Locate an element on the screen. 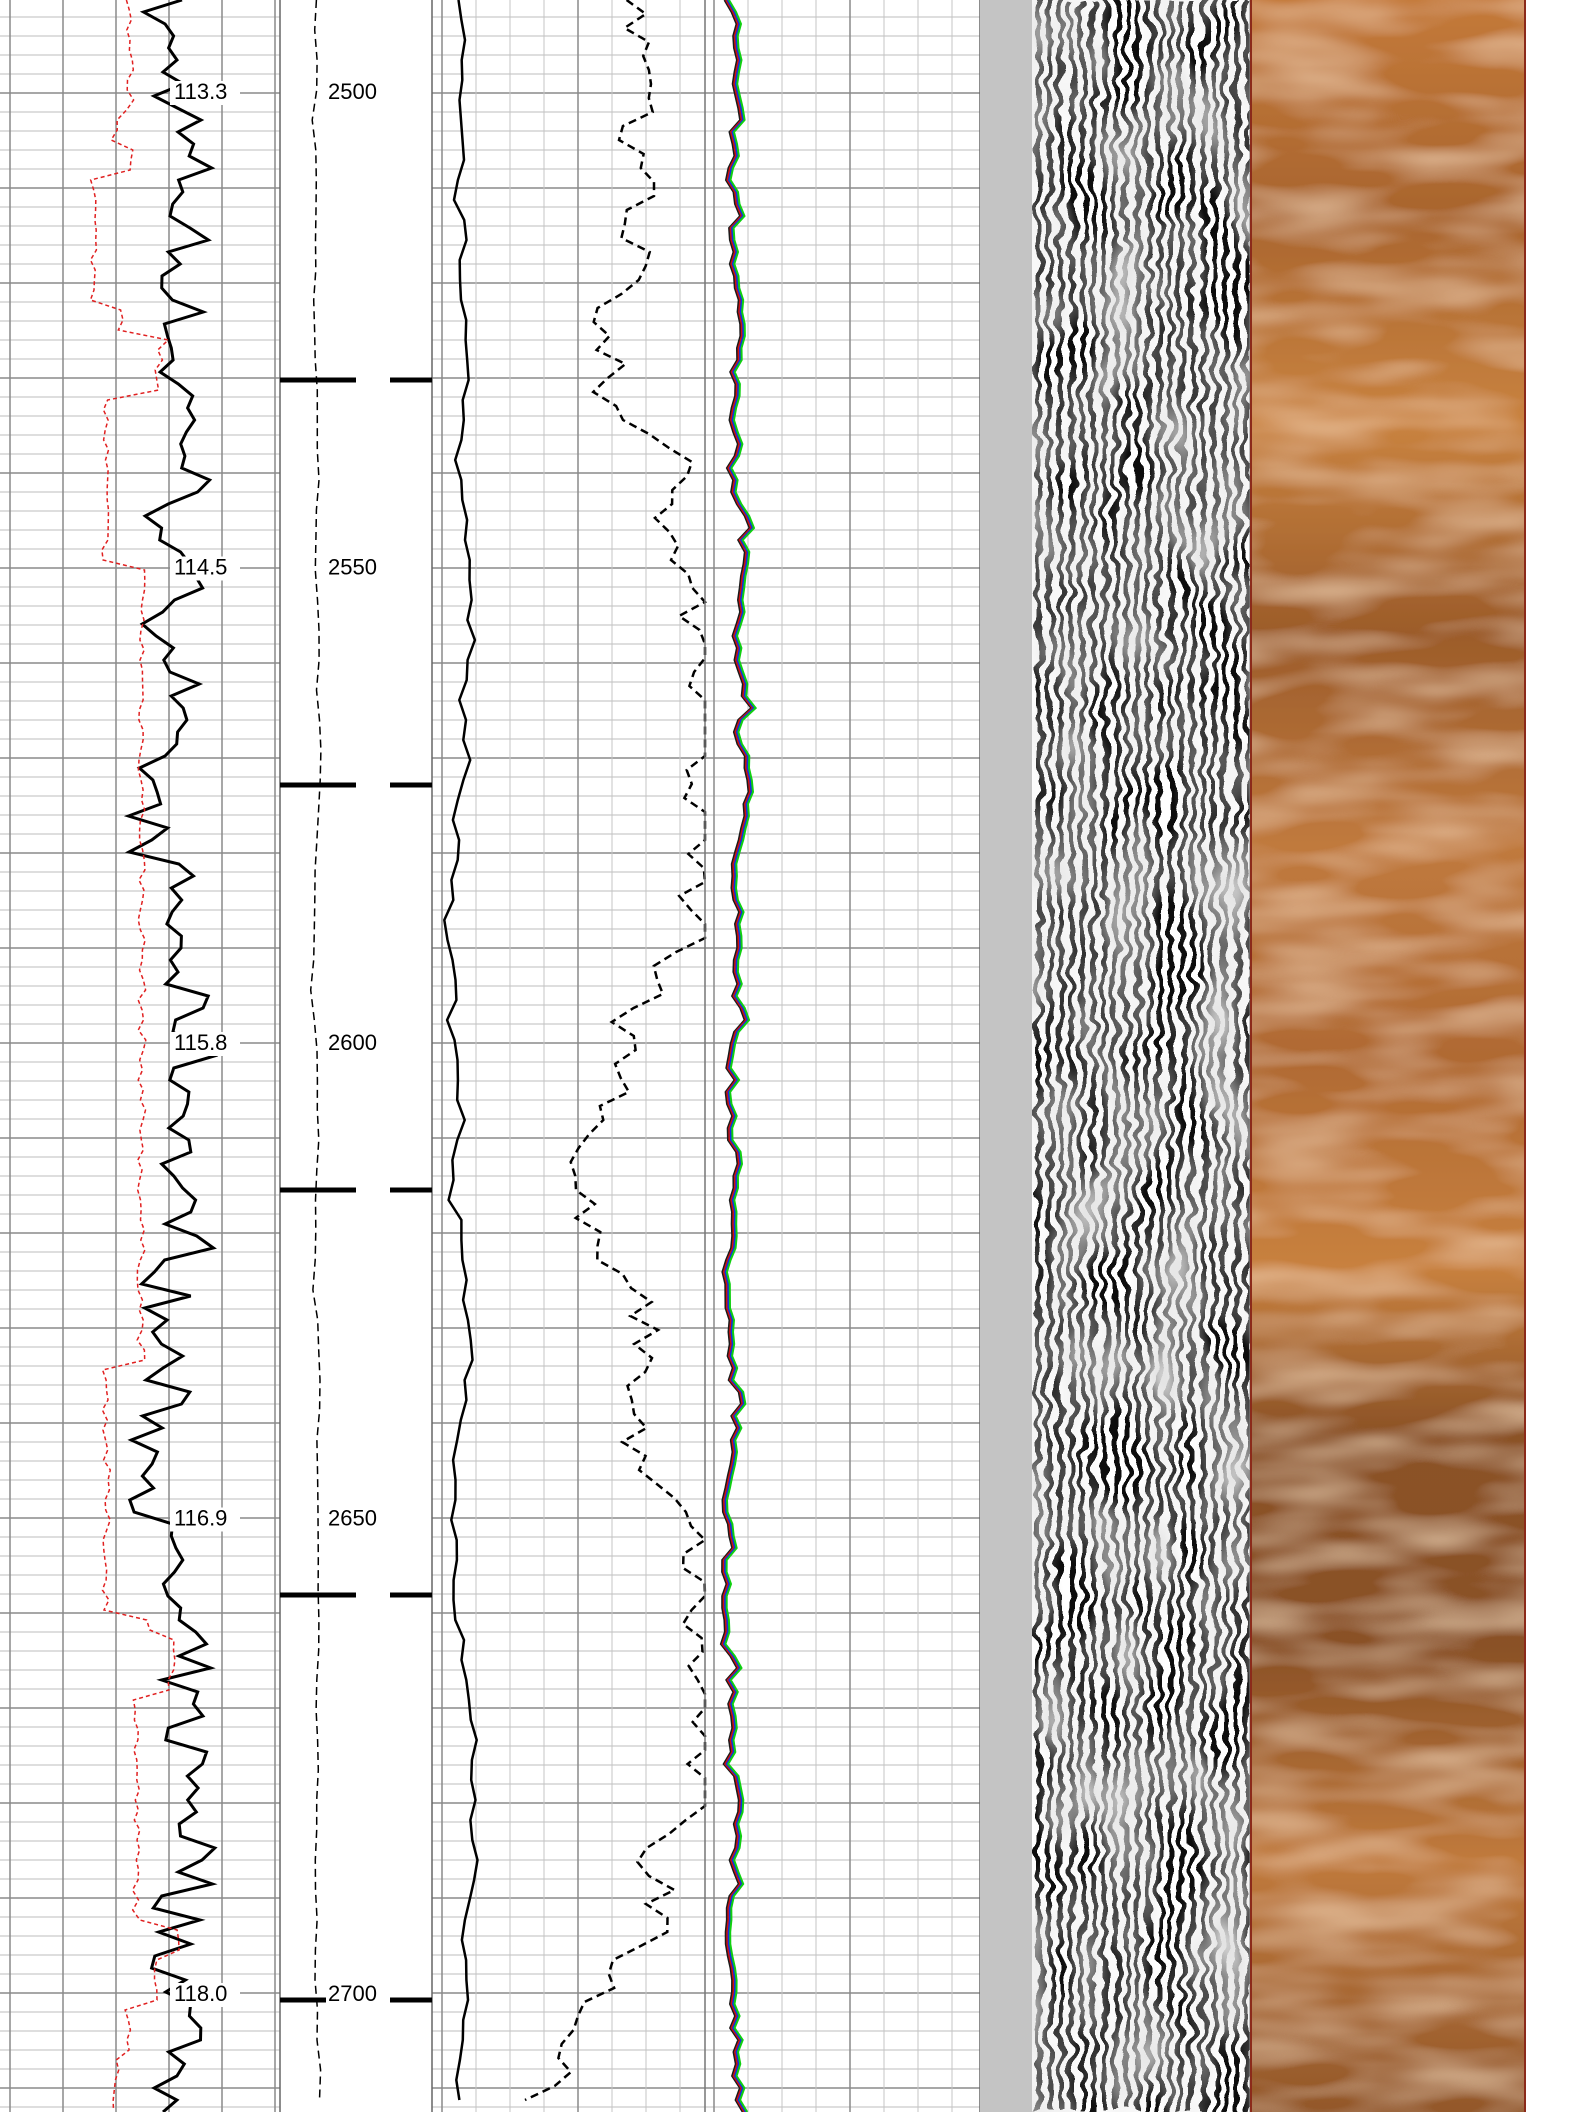  red-curve is located at coordinates (134, 1055).